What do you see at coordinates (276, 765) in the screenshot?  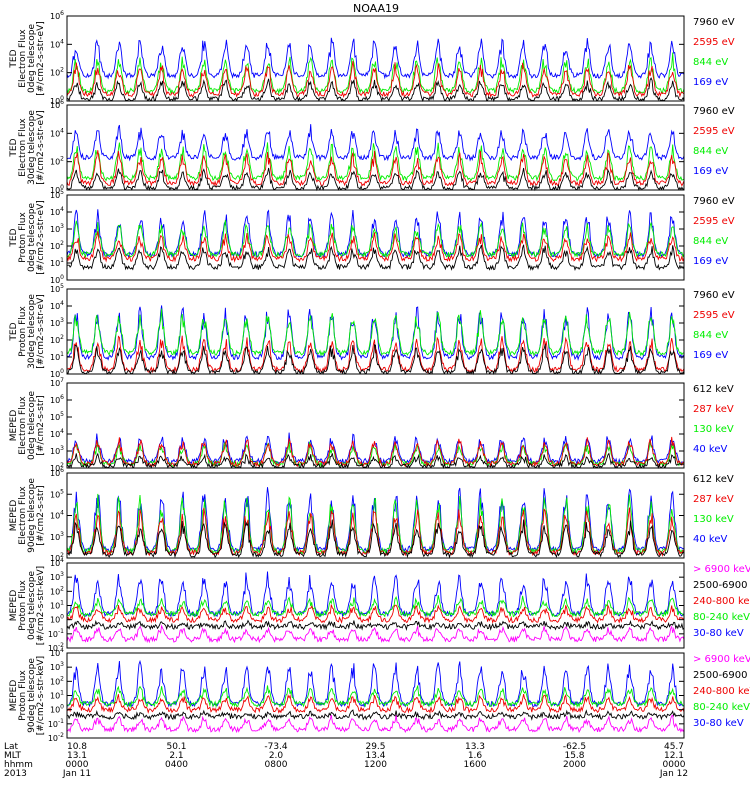 I see `x-tick-label: 0800` at bounding box center [276, 765].